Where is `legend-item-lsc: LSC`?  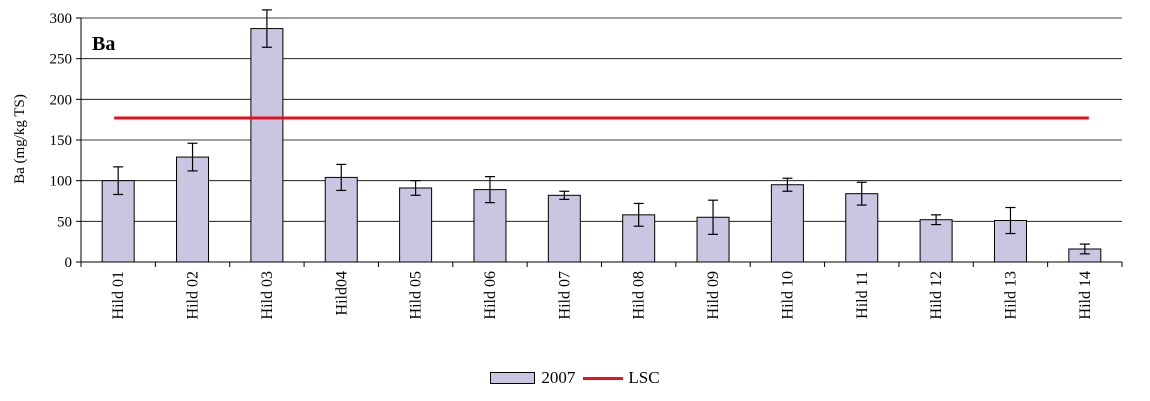 legend-item-lsc: LSC is located at coordinates (621, 378).